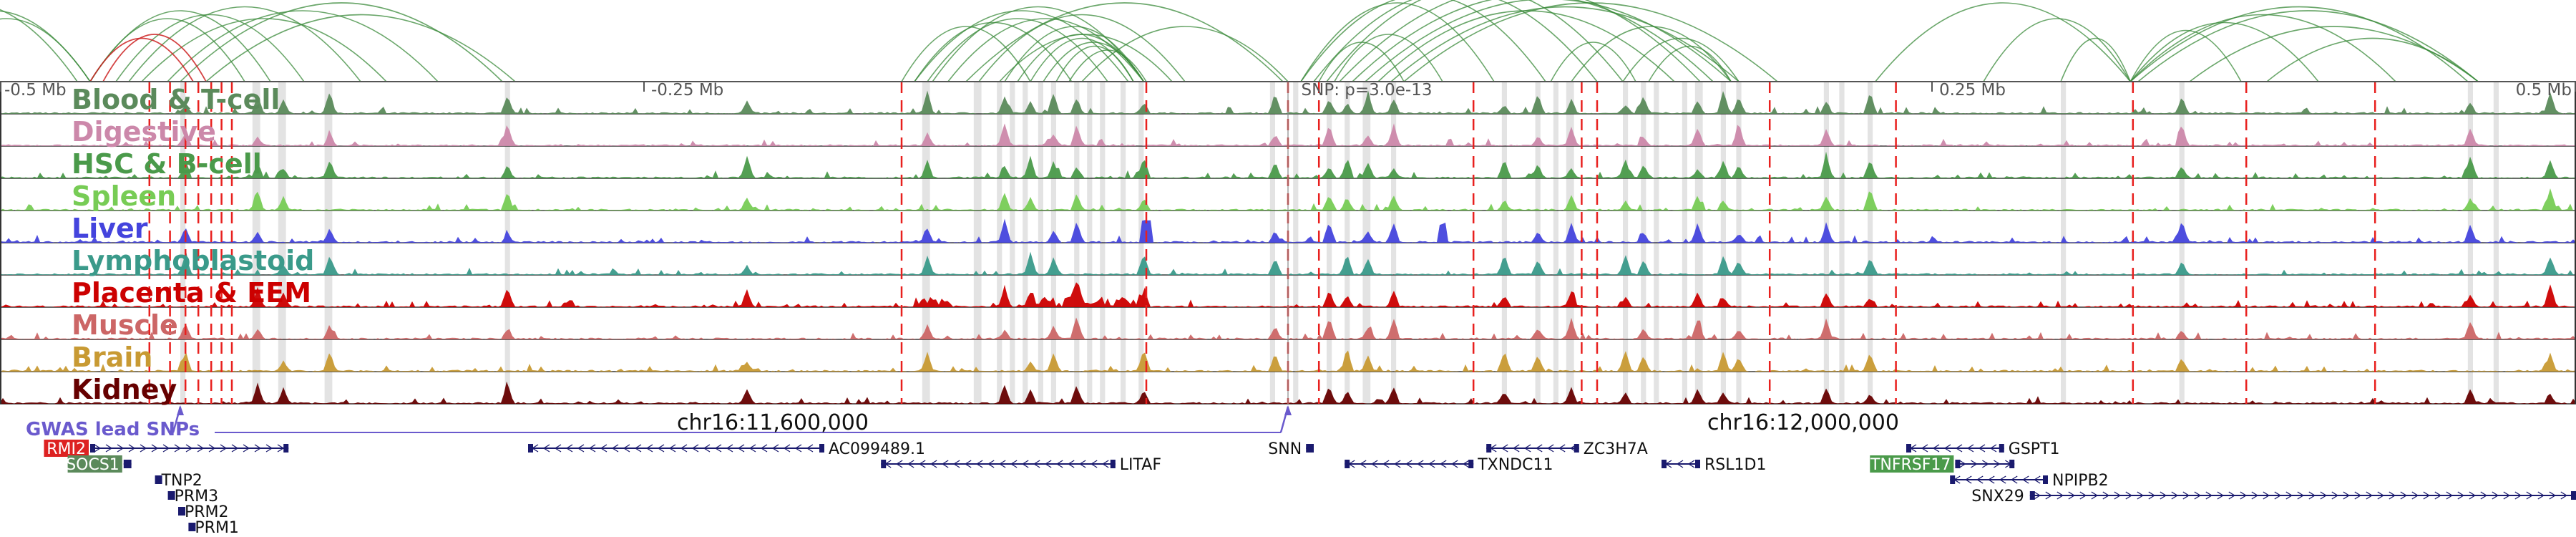 Image resolution: width=2576 pixels, height=537 pixels. Describe the element at coordinates (125, 325) in the screenshot. I see `track-label: Muscle` at that location.